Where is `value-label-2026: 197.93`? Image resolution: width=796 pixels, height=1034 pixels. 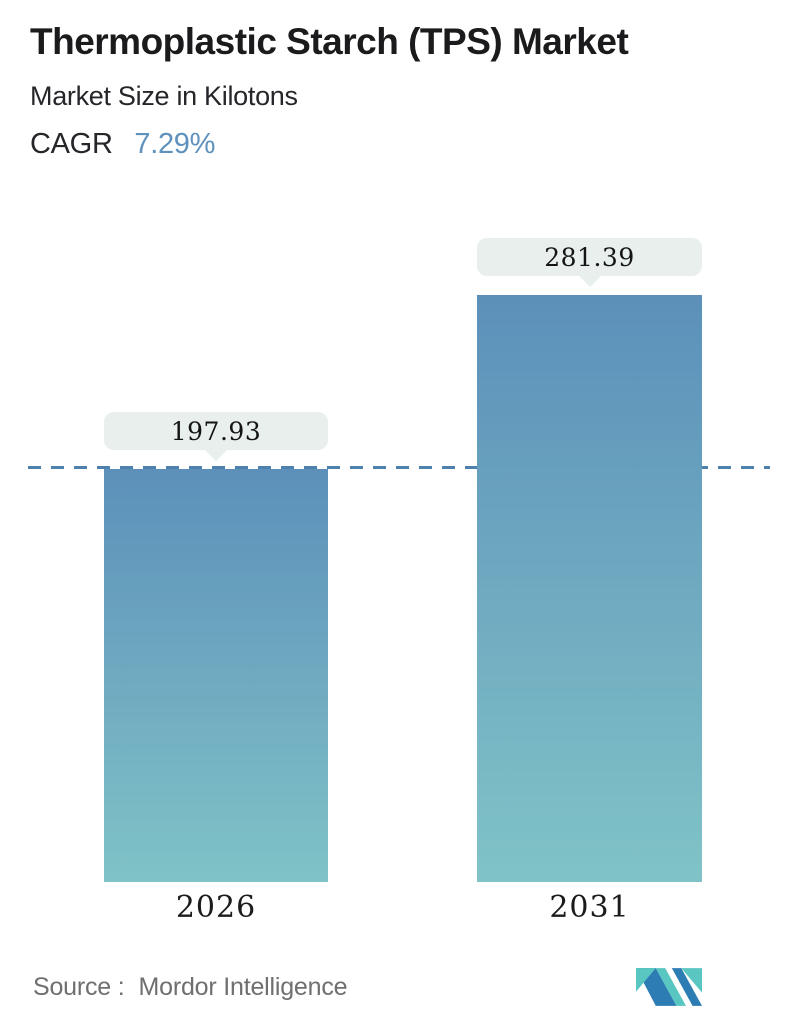
value-label-2026: 197.93 is located at coordinates (216, 431).